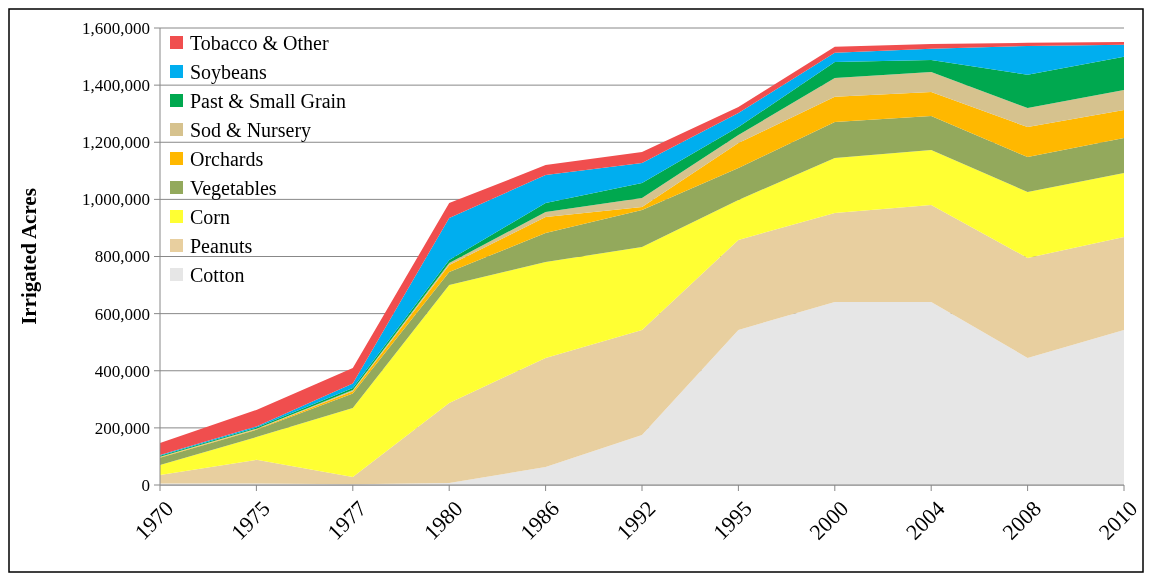  I want to click on legend-label: Sod & Nursery, so click(251, 130).